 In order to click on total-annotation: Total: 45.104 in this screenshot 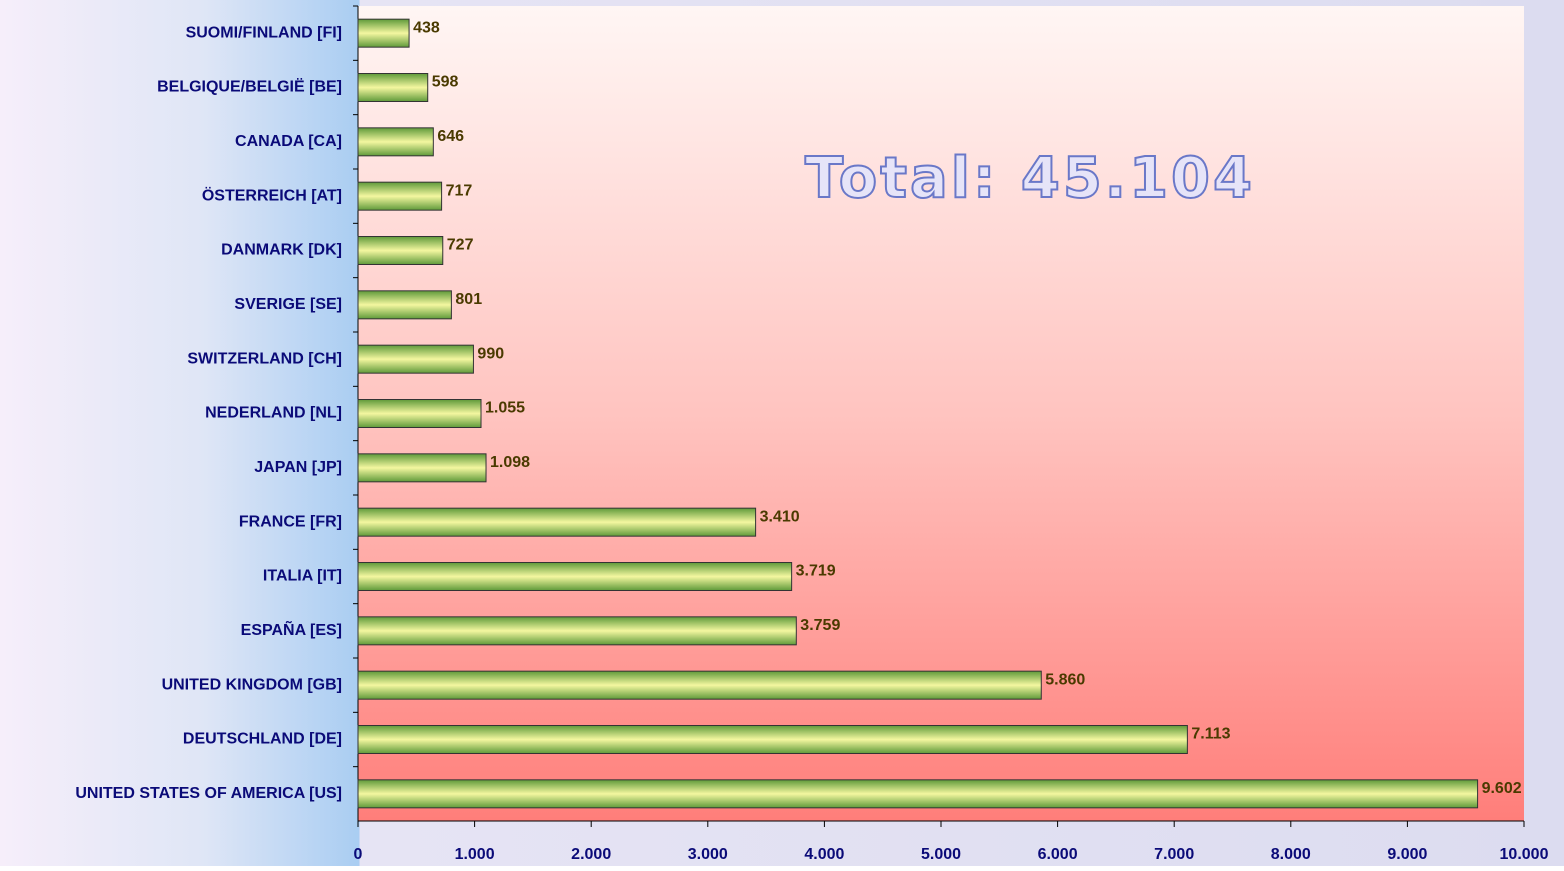, I will do `click(1030, 178)`.